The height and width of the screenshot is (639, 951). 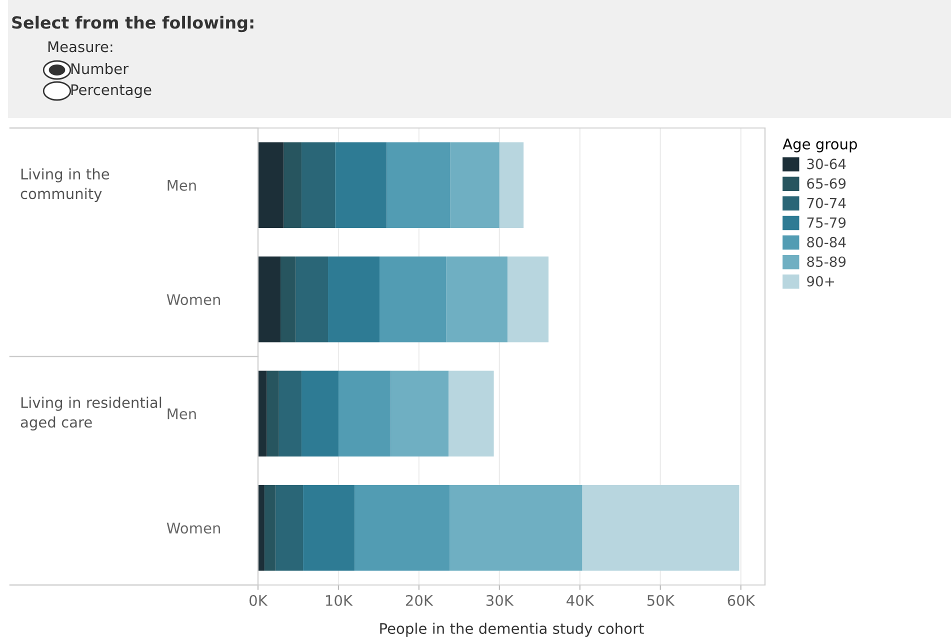 What do you see at coordinates (111, 91) in the screenshot?
I see `text: Percentage` at bounding box center [111, 91].